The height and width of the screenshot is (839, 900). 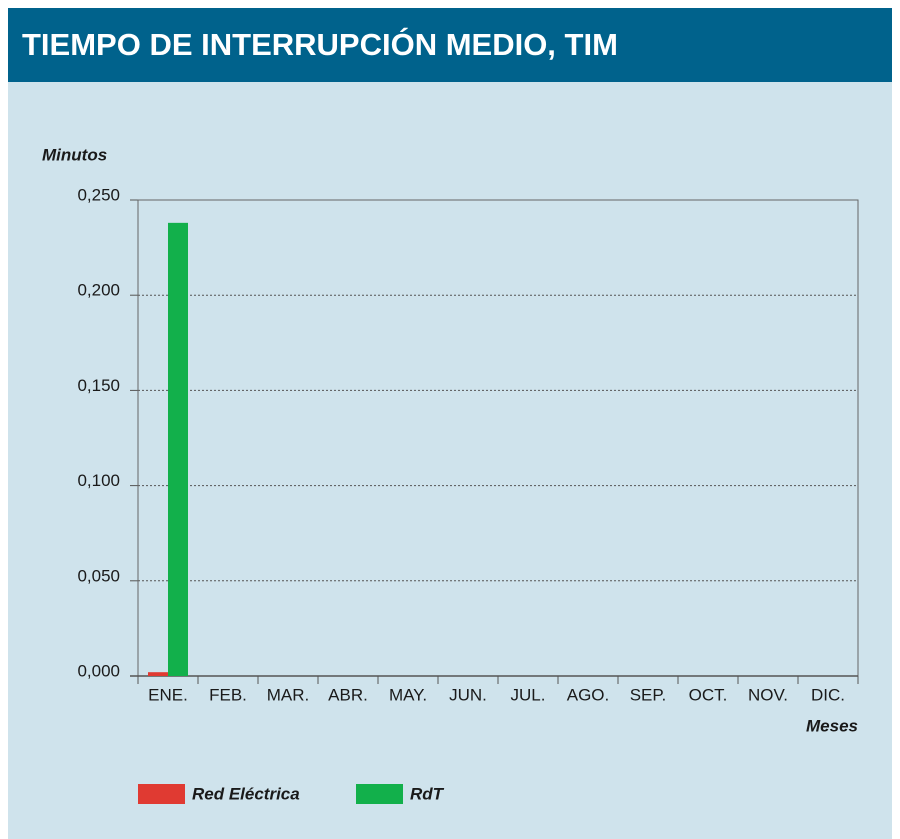 I want to click on x-tick-label: ENE., so click(x=168, y=694).